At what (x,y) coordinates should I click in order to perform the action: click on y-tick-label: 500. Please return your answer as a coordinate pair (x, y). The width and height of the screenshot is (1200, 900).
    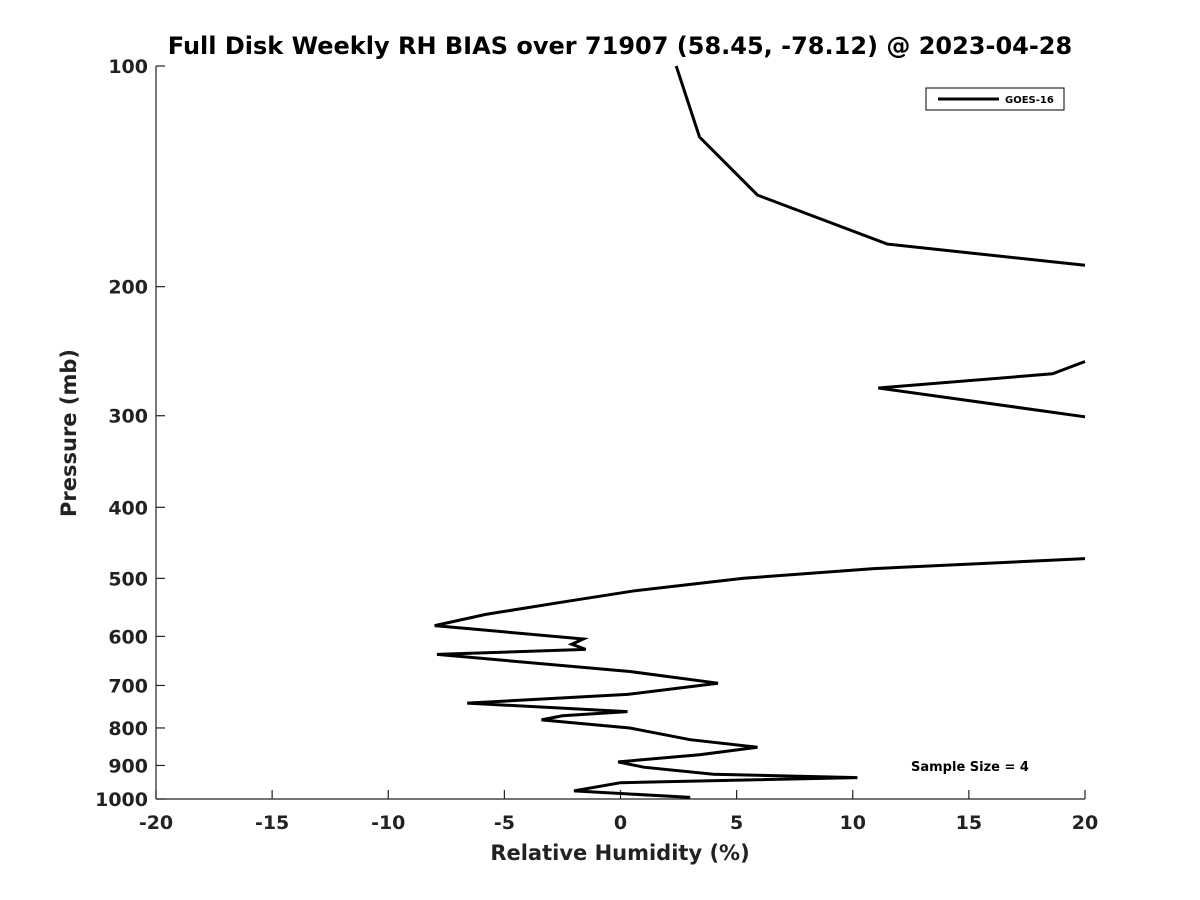
    Looking at the image, I should click on (128, 579).